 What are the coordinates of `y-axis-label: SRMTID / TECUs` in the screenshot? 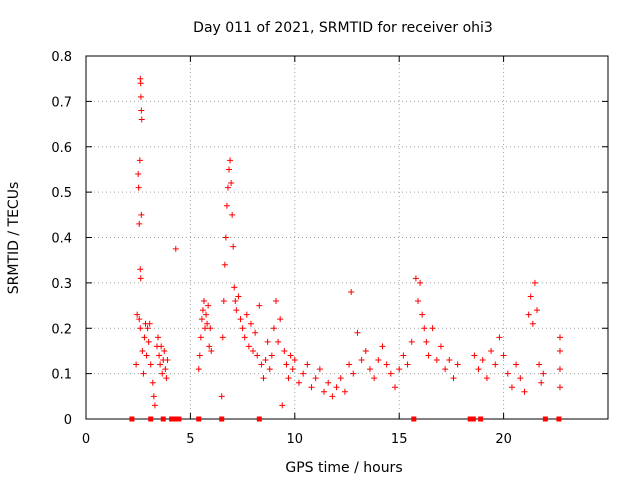 It's located at (14, 238).